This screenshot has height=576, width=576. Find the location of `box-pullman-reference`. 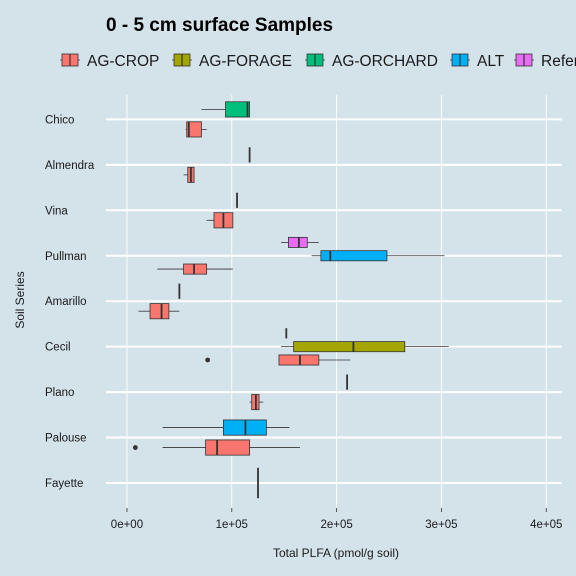

box-pullman-reference is located at coordinates (300, 242).